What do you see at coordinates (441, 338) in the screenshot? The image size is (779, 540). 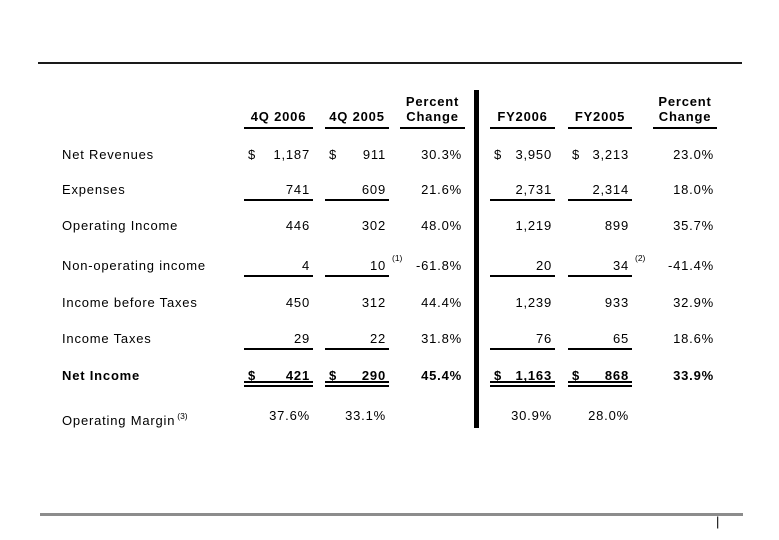 I see `cell-value: 31.8%` at bounding box center [441, 338].